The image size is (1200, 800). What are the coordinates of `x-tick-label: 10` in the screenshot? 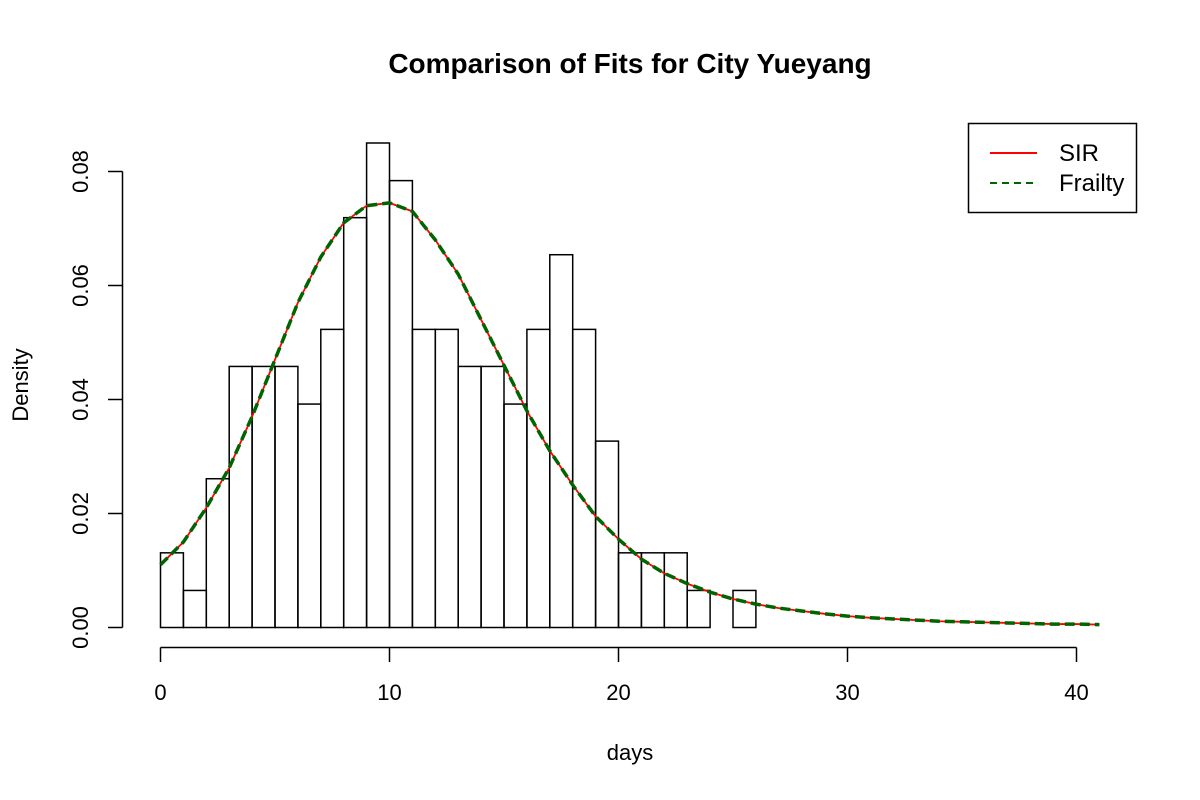 It's located at (389, 692).